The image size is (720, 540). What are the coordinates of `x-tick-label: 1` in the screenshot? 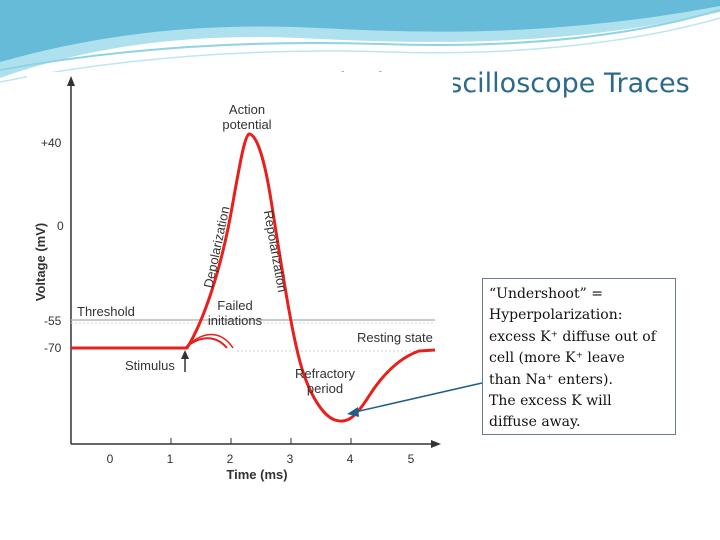 It's located at (170, 459).